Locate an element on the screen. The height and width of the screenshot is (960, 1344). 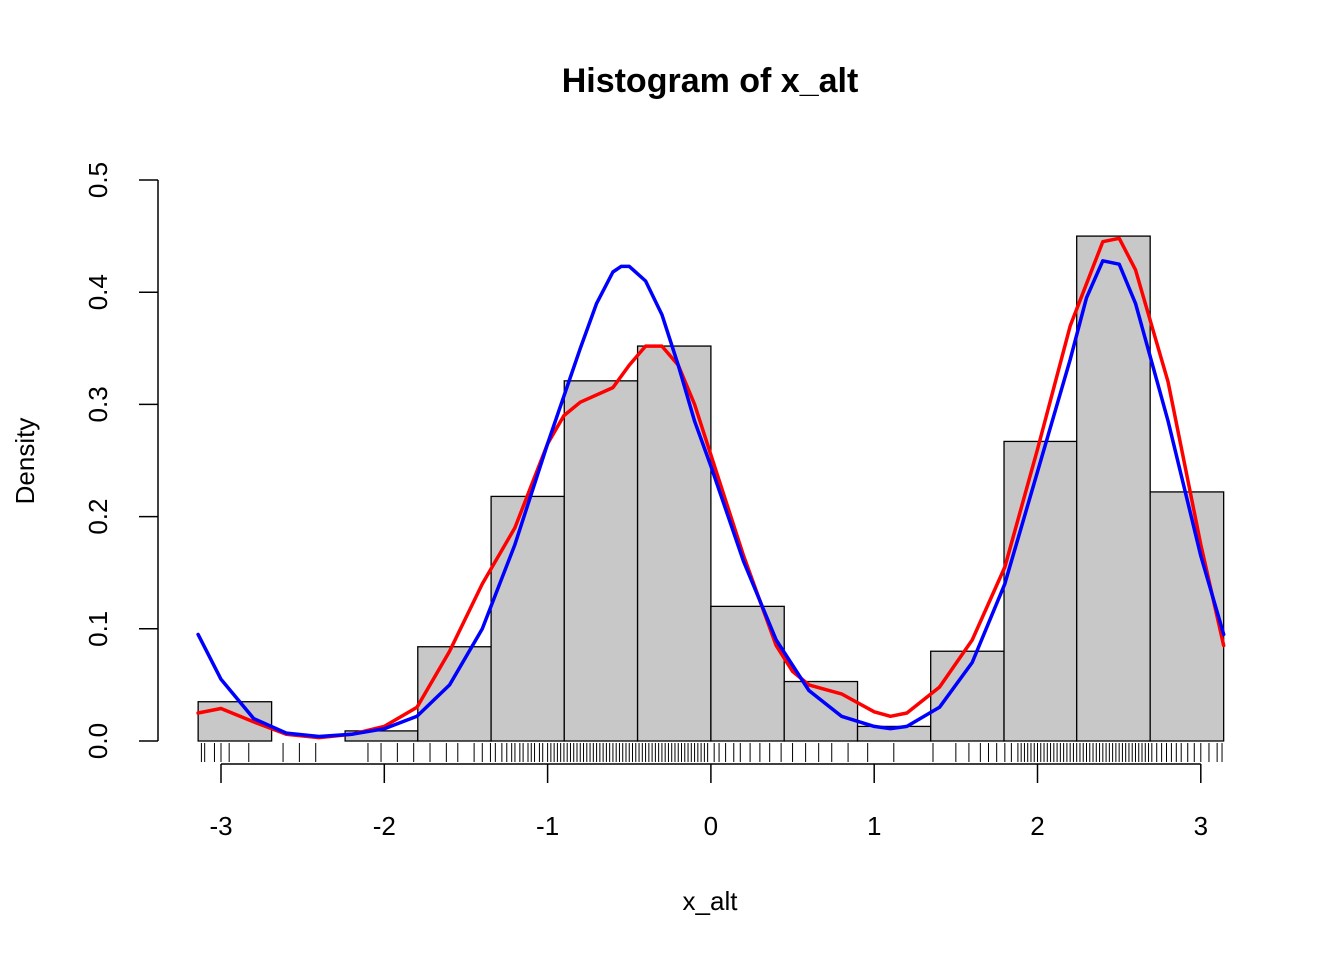
y-tick-label: 0.5 is located at coordinates (98, 180).